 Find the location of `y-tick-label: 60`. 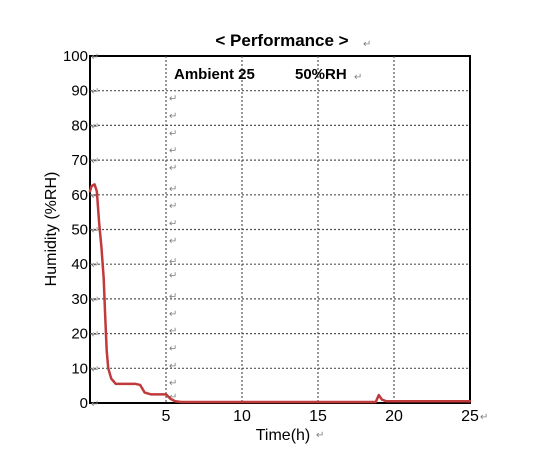

y-tick-label: 60 is located at coordinates (79, 195).